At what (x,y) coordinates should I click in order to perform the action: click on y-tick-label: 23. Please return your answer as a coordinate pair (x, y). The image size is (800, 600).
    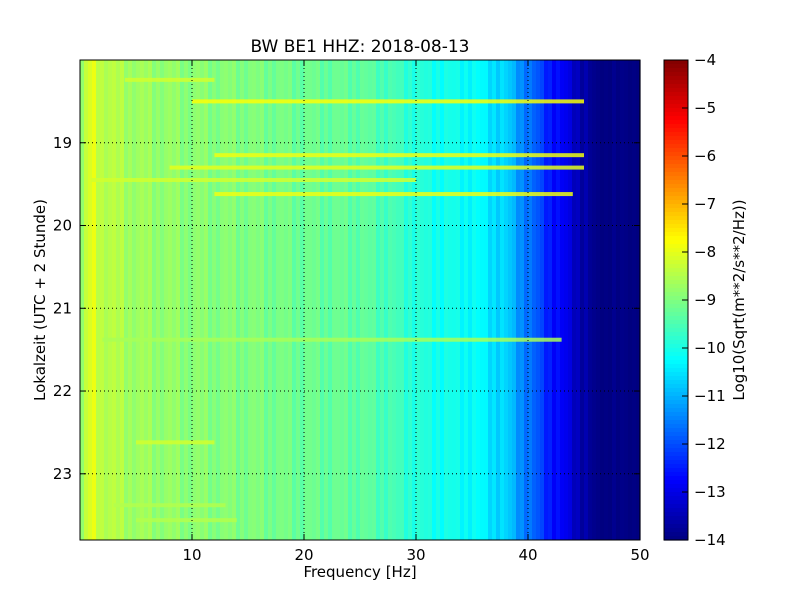
    Looking at the image, I should click on (62, 474).